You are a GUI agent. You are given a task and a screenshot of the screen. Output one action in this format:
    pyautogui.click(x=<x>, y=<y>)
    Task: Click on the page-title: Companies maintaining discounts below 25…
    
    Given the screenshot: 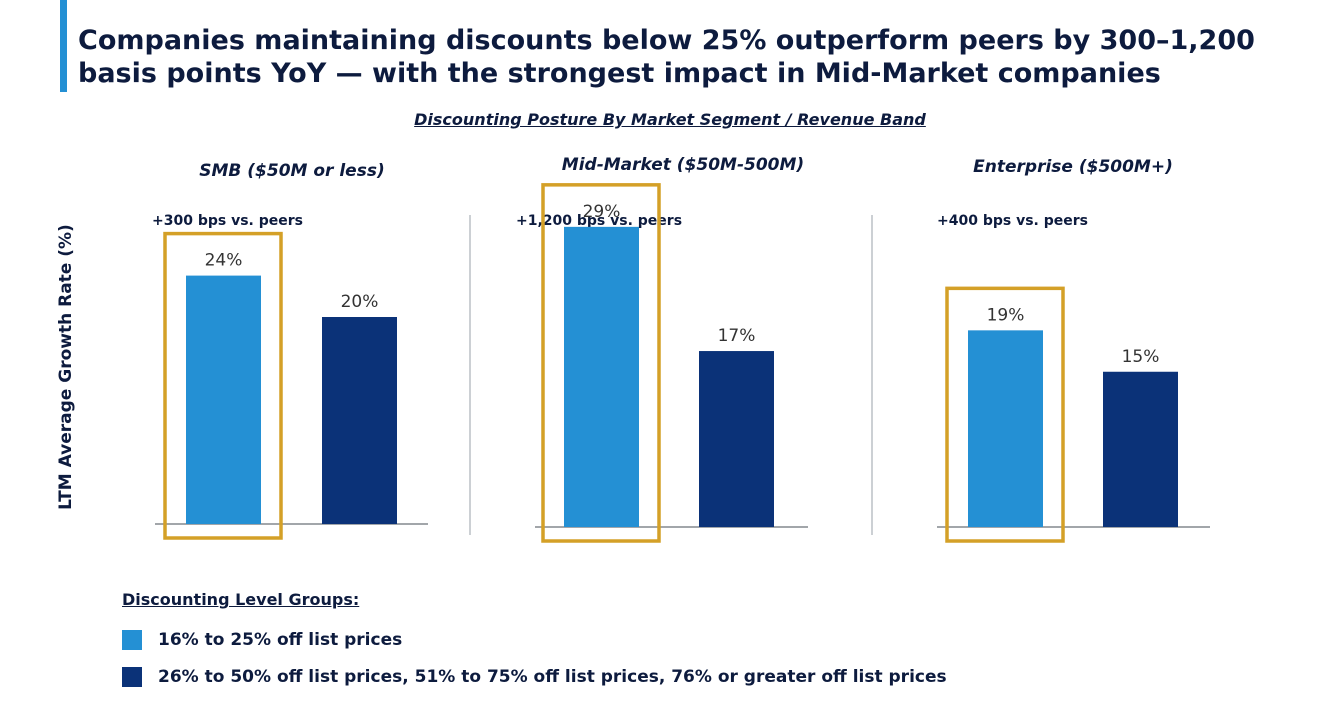 What is the action you would take?
    pyautogui.click(x=698, y=57)
    